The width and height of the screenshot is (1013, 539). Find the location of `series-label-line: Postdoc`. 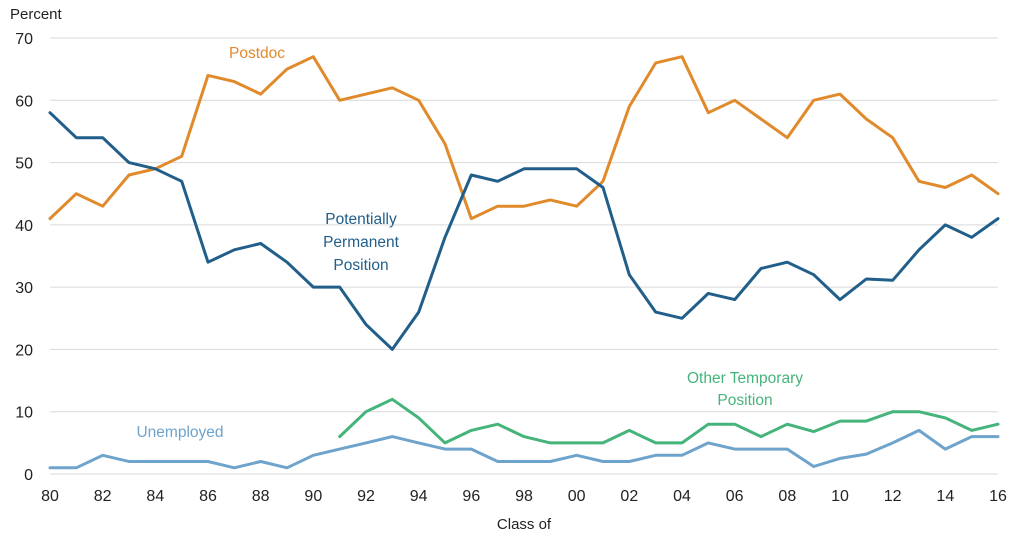

series-label-line: Postdoc is located at coordinates (257, 53).